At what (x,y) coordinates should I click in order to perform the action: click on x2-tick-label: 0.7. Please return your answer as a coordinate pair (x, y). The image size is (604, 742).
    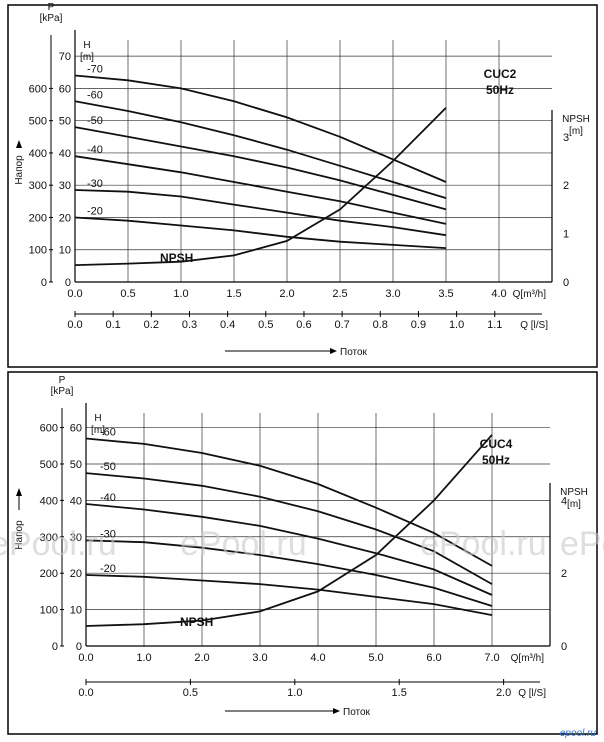
    Looking at the image, I should click on (341, 325).